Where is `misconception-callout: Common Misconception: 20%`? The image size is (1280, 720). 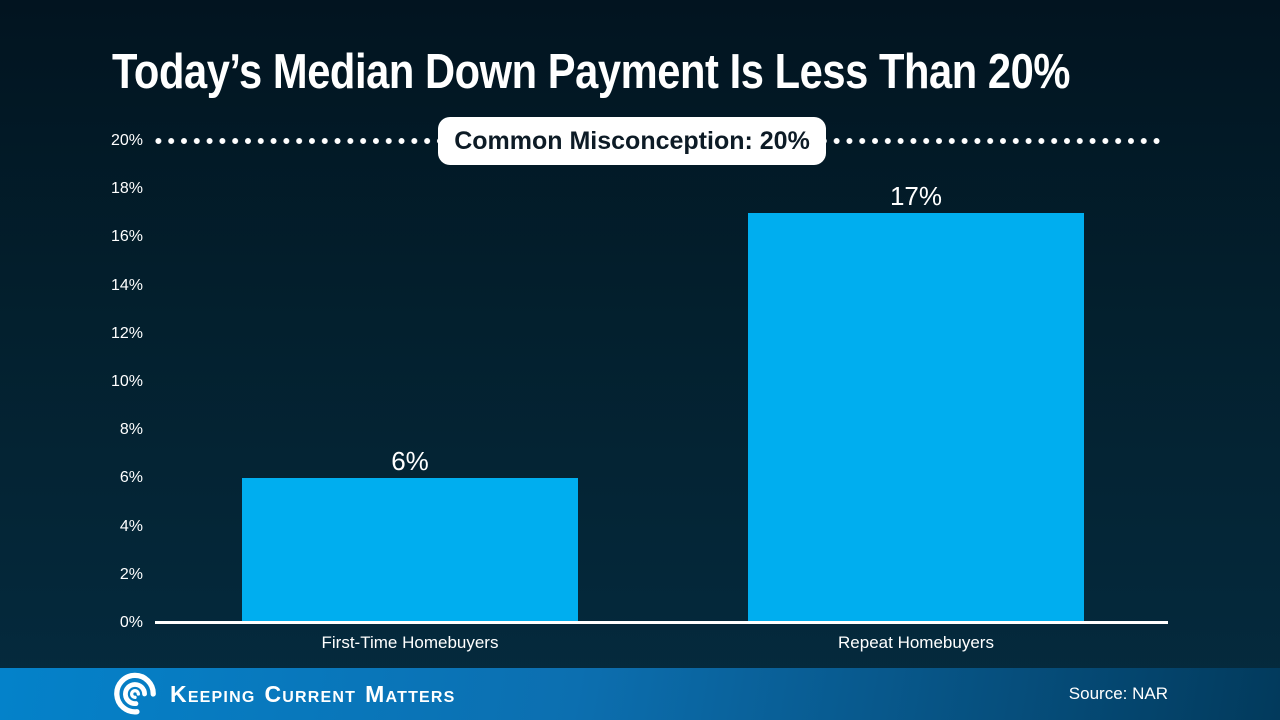
misconception-callout: Common Misconception: 20% is located at coordinates (632, 141).